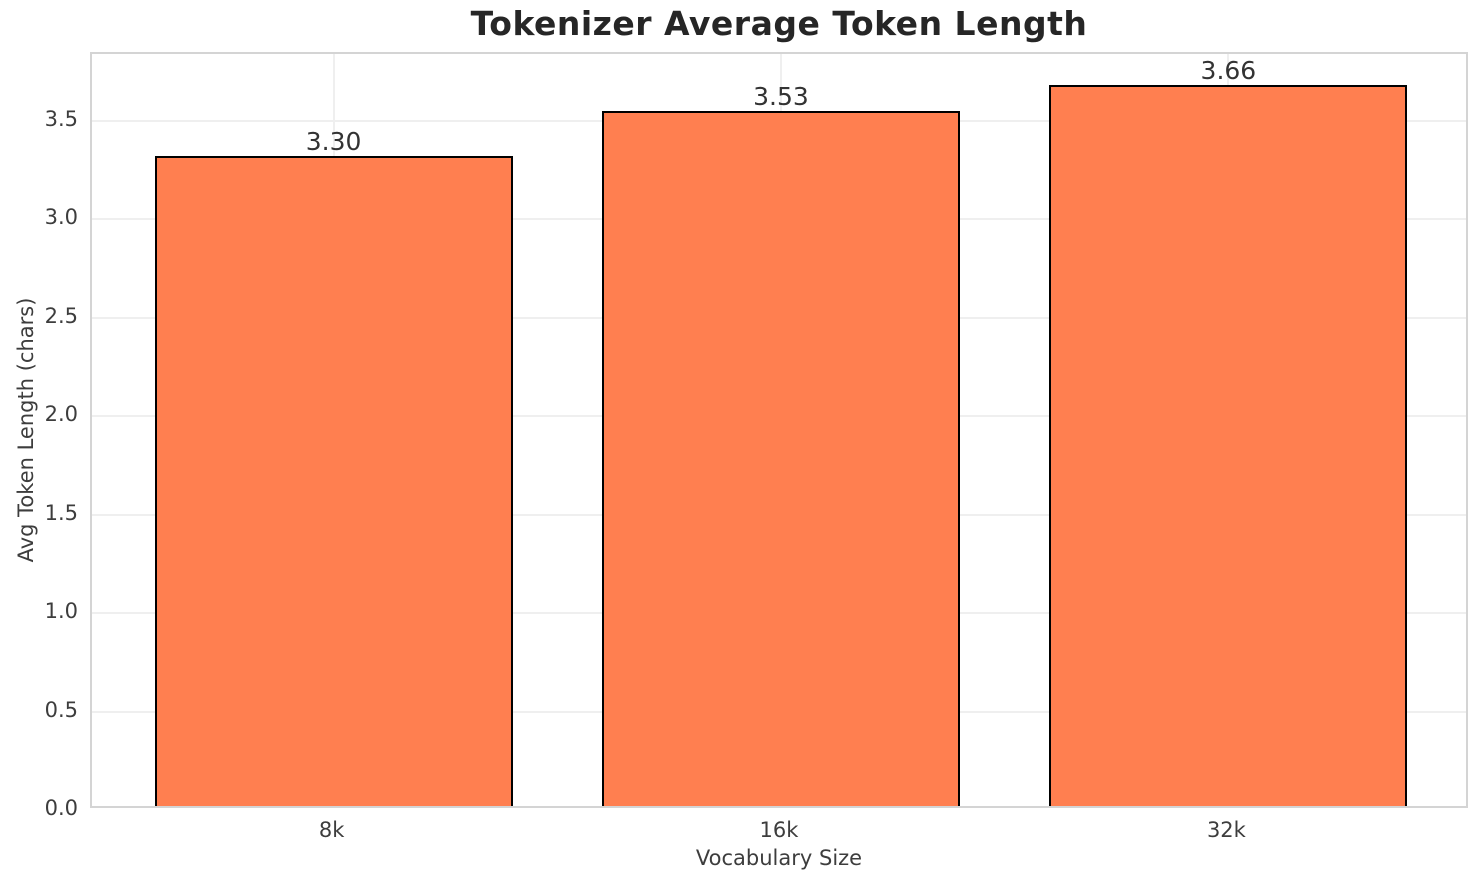 This screenshot has width=1484, height=885. I want to click on x-tick-label: 16k, so click(779, 830).